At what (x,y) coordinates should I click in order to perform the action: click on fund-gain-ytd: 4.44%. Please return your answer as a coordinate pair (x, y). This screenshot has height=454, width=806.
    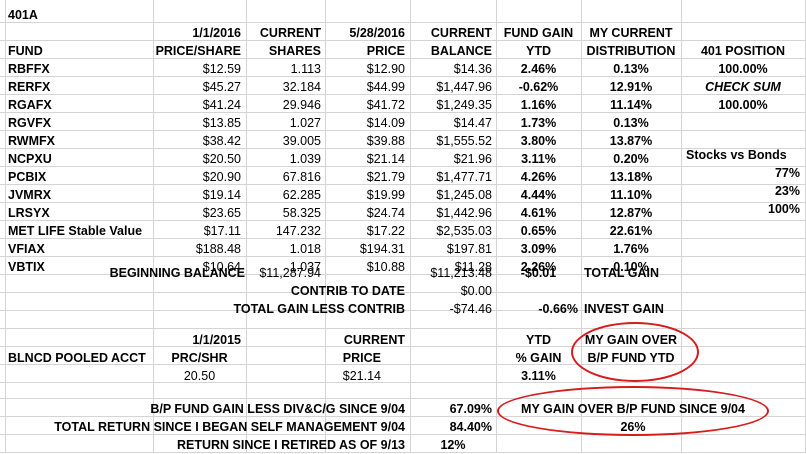
    Looking at the image, I should click on (538, 195).